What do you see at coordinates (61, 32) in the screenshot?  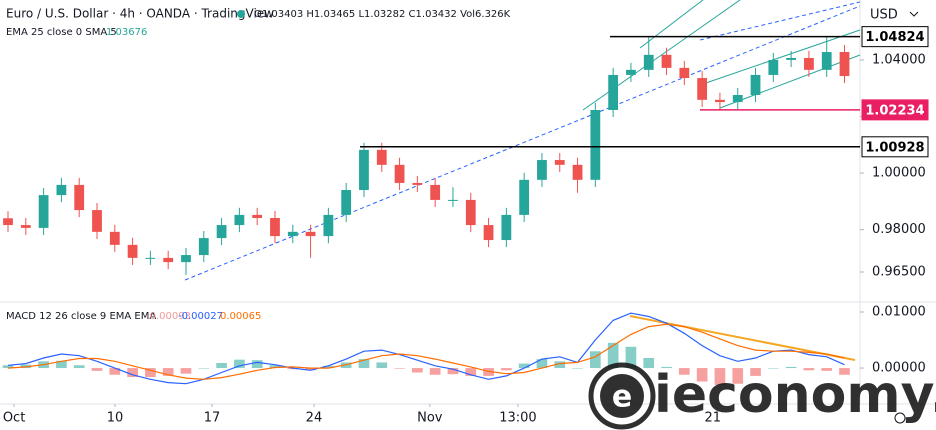 I see `ema-legend: EMA 25 close 0 SMA 5` at bounding box center [61, 32].